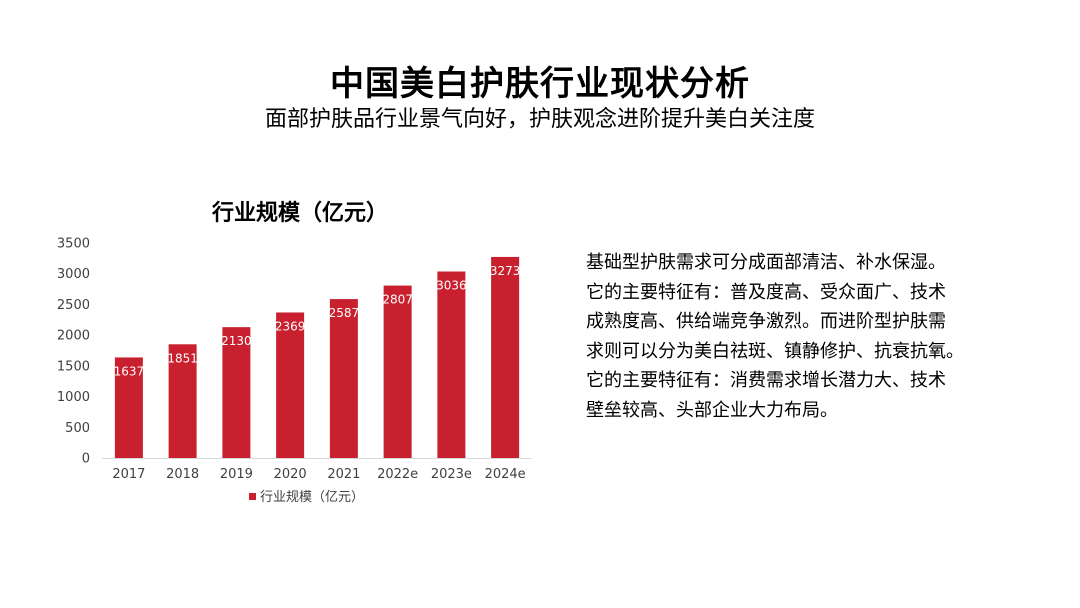 The width and height of the screenshot is (1080, 608). What do you see at coordinates (73, 336) in the screenshot?
I see `y-tick-label: 2000` at bounding box center [73, 336].